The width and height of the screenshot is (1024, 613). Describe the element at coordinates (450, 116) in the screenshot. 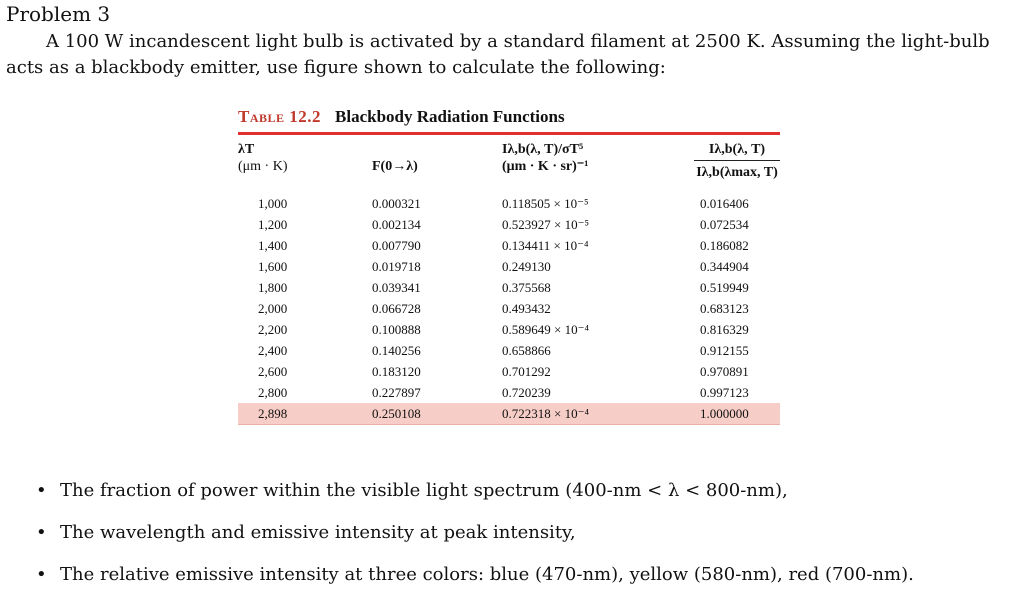

I see `table-title: Blackbody Radiation Functions` at that location.